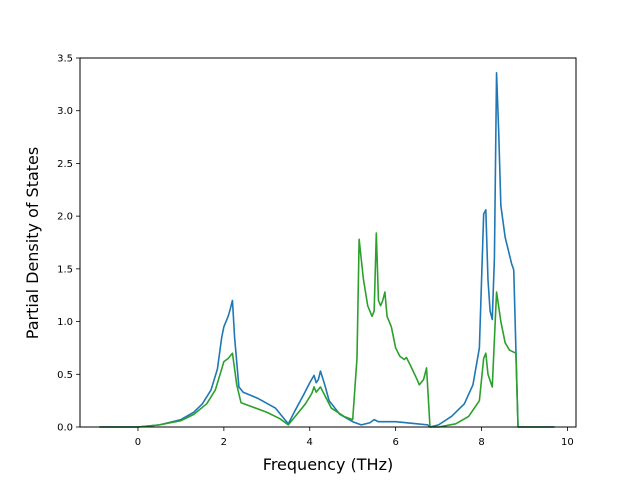 Image resolution: width=640 pixels, height=480 pixels. I want to click on y-tick-label: 1.5, so click(65, 269).